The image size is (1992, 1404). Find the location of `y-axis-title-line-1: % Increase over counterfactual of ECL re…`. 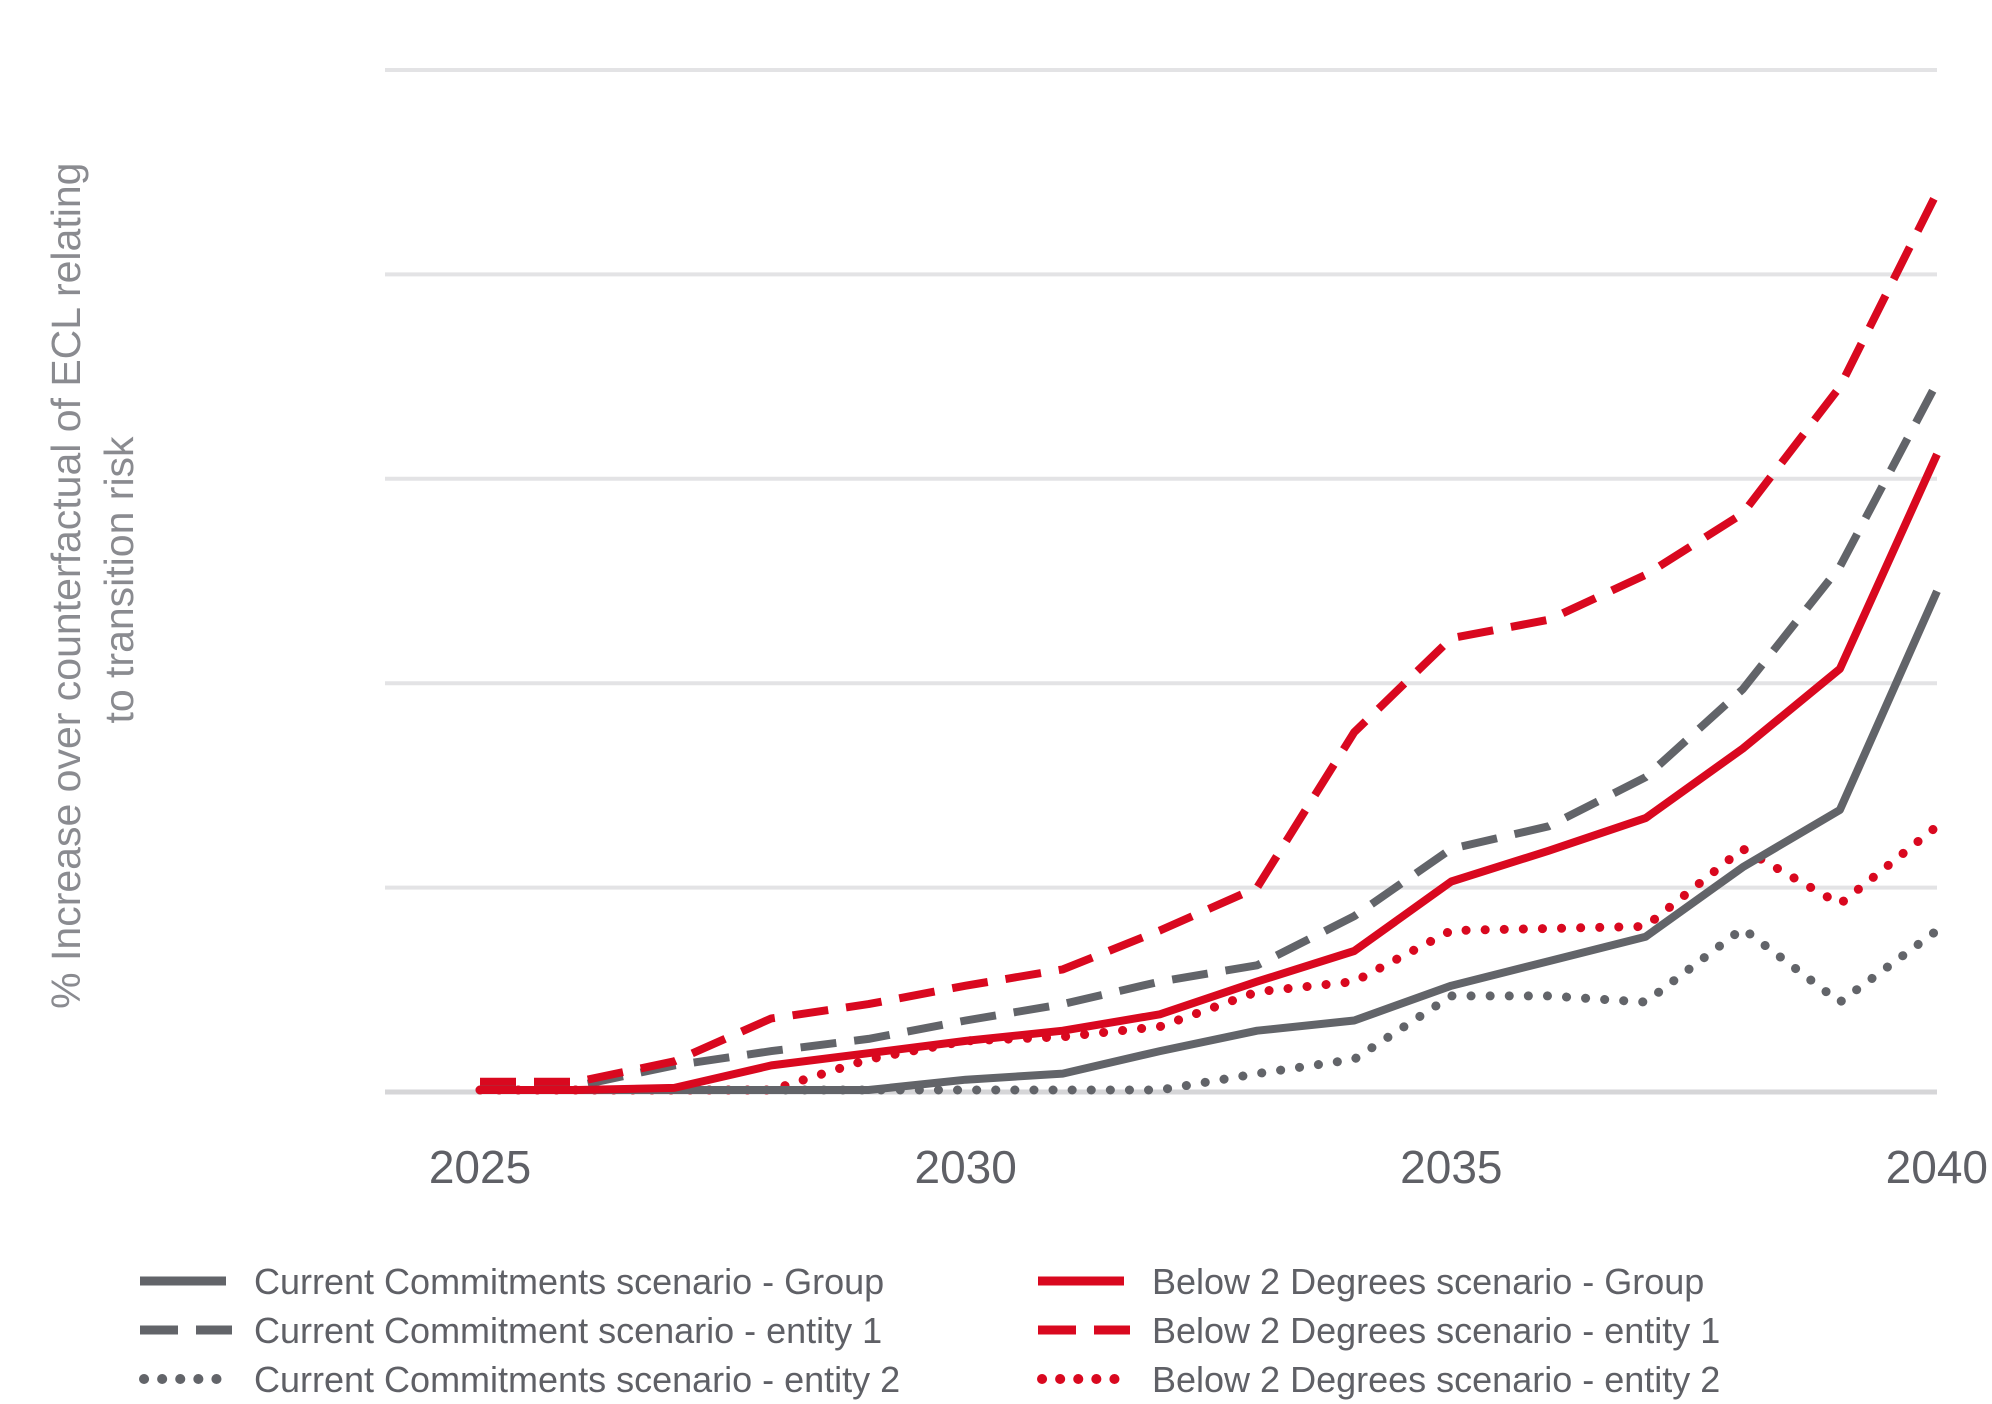

y-axis-title-line-1: % Increase over counterfactual of ECL re… is located at coordinates (66, 586).